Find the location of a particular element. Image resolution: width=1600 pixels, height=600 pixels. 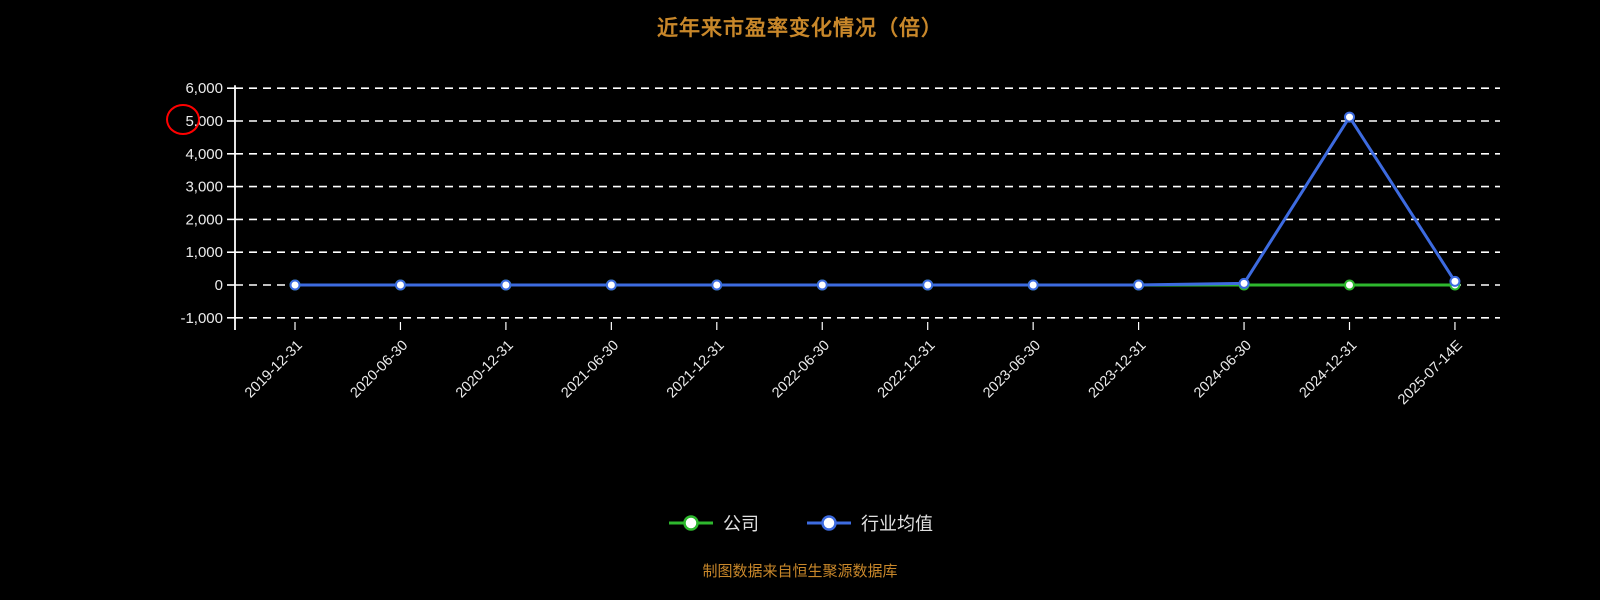

y-axis-label: 0 is located at coordinates (219, 285).